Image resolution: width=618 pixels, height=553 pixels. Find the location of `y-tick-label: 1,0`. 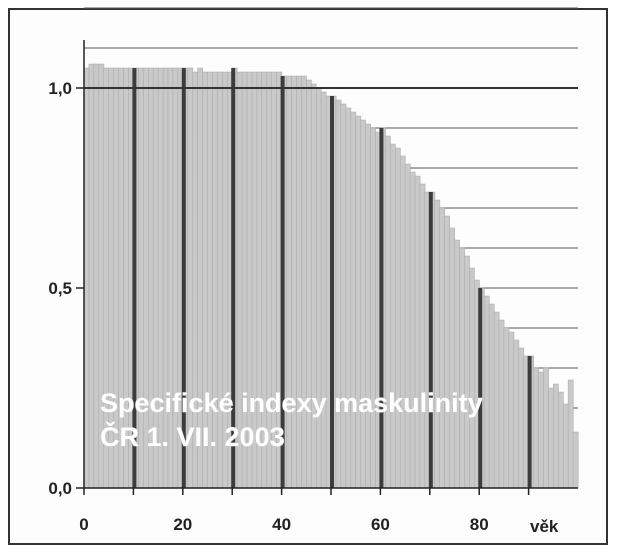

y-tick-label: 1,0 is located at coordinates (60, 88).